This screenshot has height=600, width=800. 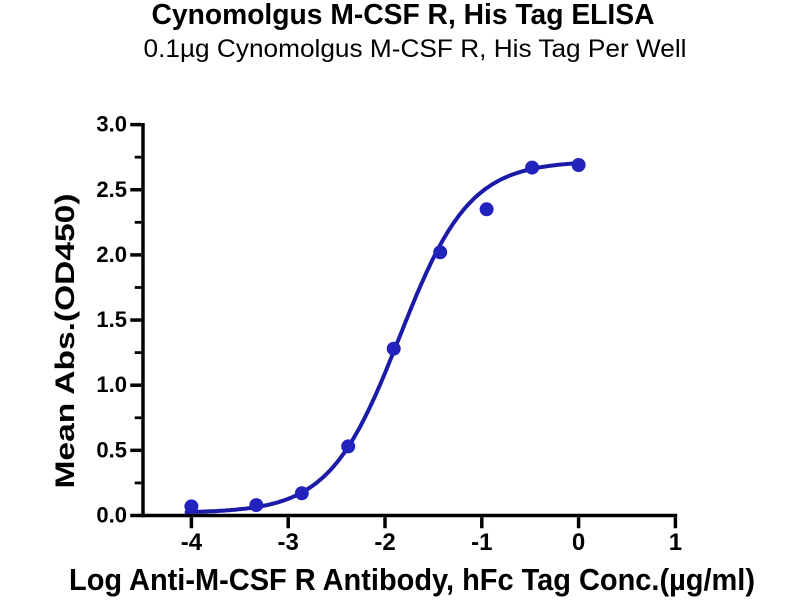 What do you see at coordinates (481, 542) in the screenshot?
I see `x-tick-label: -1` at bounding box center [481, 542].